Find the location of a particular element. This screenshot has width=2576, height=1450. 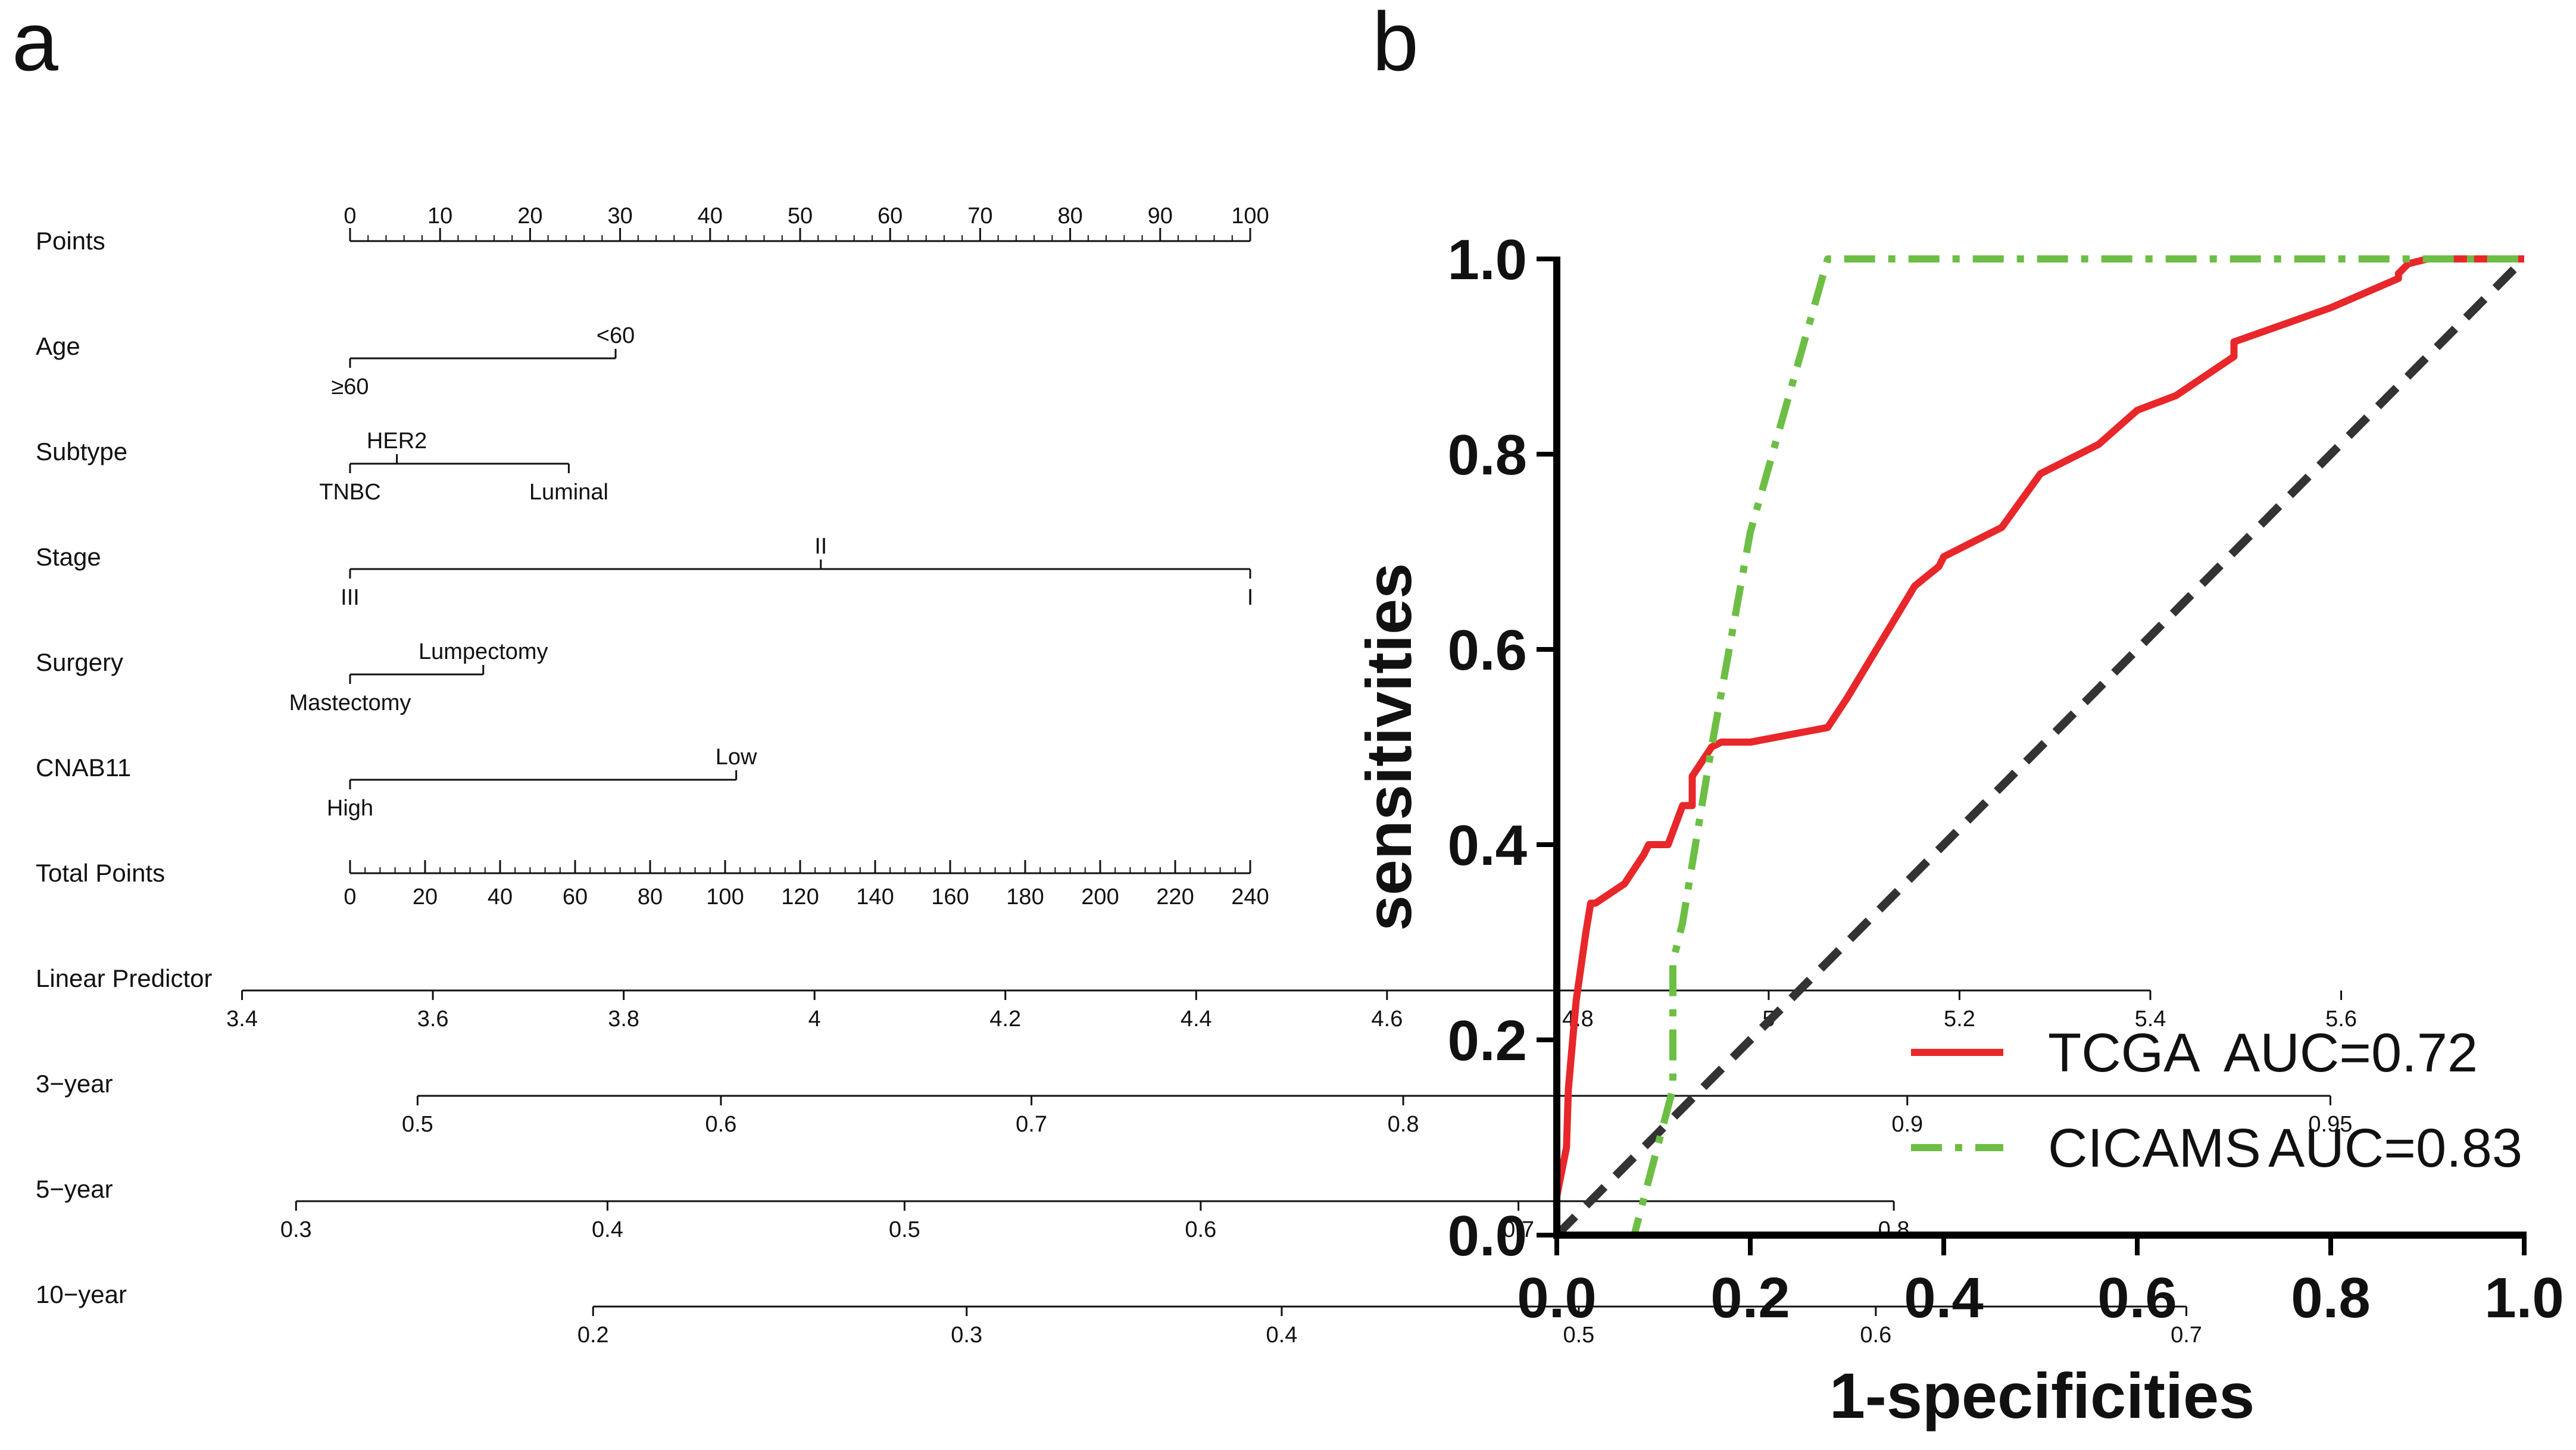

row-label-10-year: 10−year is located at coordinates (81, 1294).